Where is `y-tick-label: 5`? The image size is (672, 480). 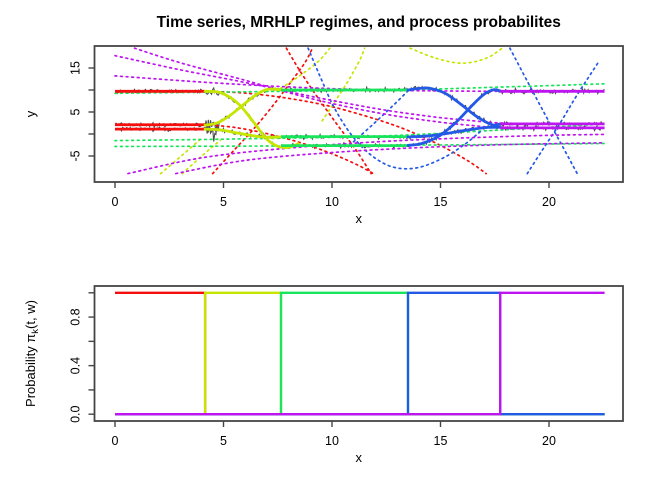 y-tick-label: 5 is located at coordinates (76, 111).